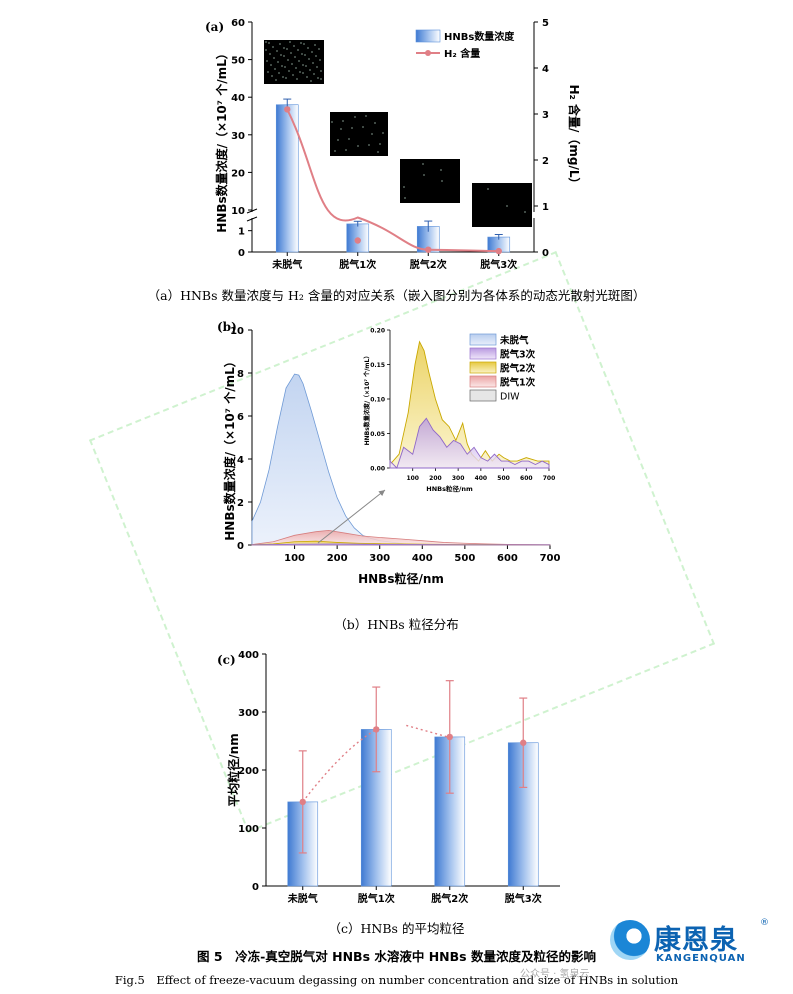 The width and height of the screenshot is (793, 994). I want to click on legend-label: 脱气3次, so click(518, 355).